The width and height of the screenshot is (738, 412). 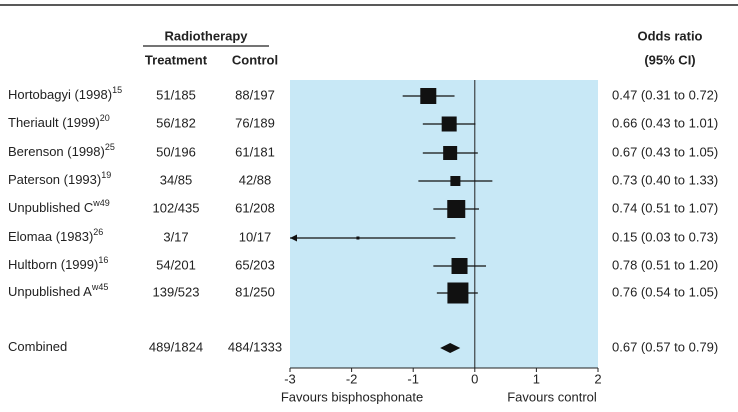 I want to click on odds-ratio: 0.67 (0.57 to 0.79), so click(x=665, y=346).